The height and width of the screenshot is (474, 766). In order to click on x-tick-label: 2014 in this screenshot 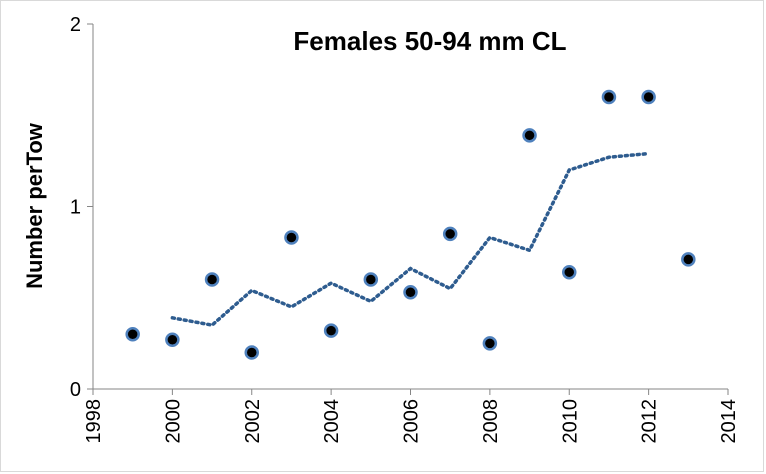, I will do `click(729, 421)`.